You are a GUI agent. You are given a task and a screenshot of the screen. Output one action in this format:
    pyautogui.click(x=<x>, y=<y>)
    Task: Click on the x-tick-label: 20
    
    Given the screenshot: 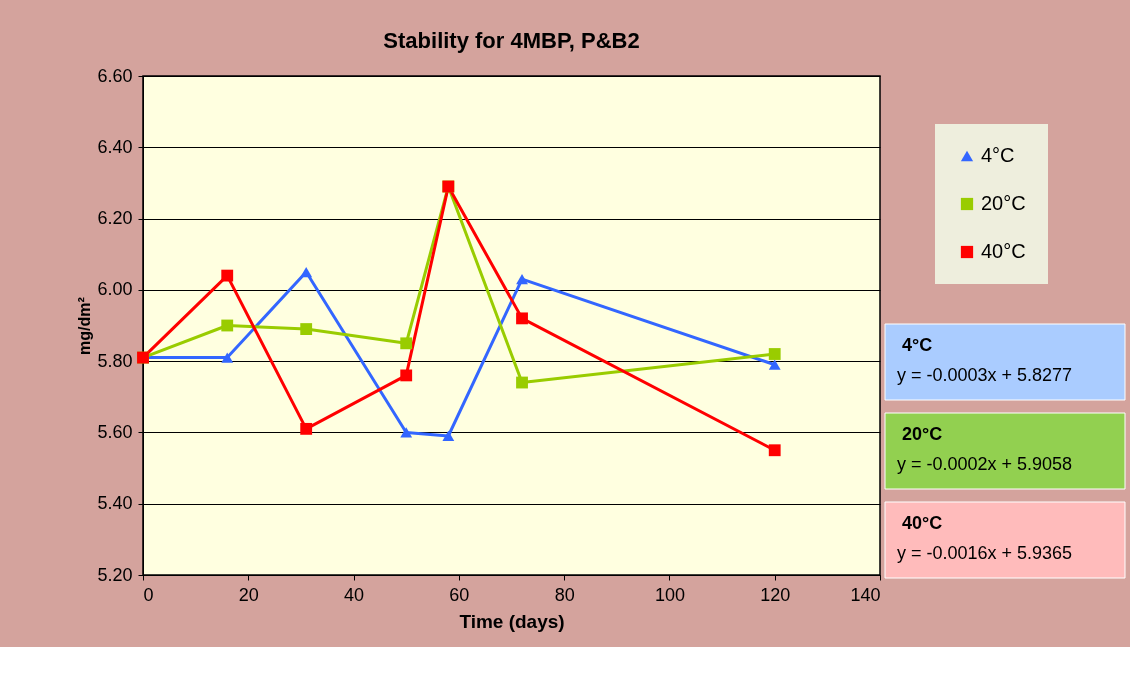 What is the action you would take?
    pyautogui.click(x=248, y=594)
    